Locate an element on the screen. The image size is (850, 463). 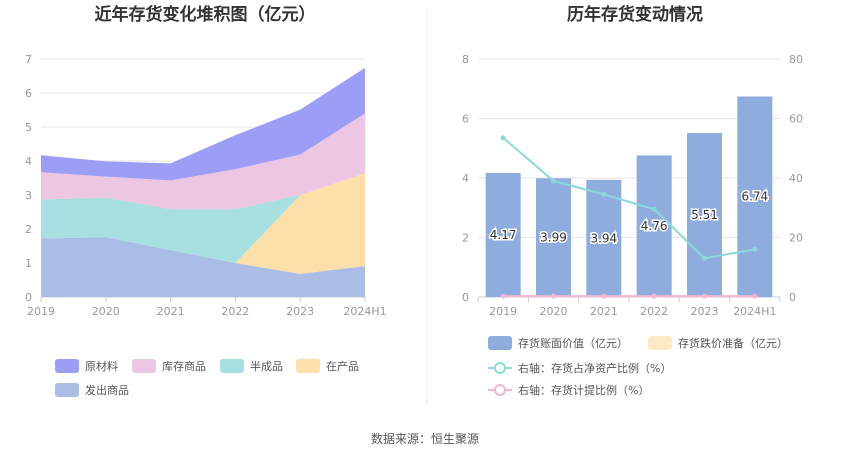
inventory-bar-label: 4.17 is located at coordinates (503, 235).